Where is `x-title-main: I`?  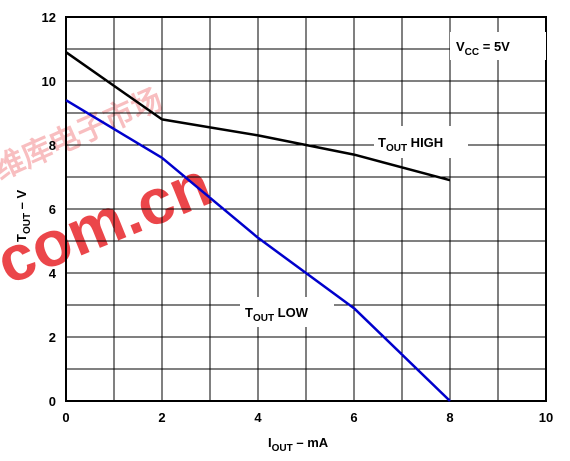
x-title-main: I is located at coordinates (270, 442).